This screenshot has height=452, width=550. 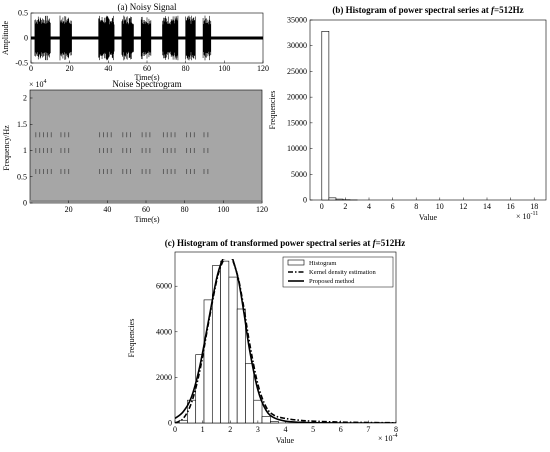 I want to click on histogram-power-ylabel: Frequencies, so click(x=272, y=110).